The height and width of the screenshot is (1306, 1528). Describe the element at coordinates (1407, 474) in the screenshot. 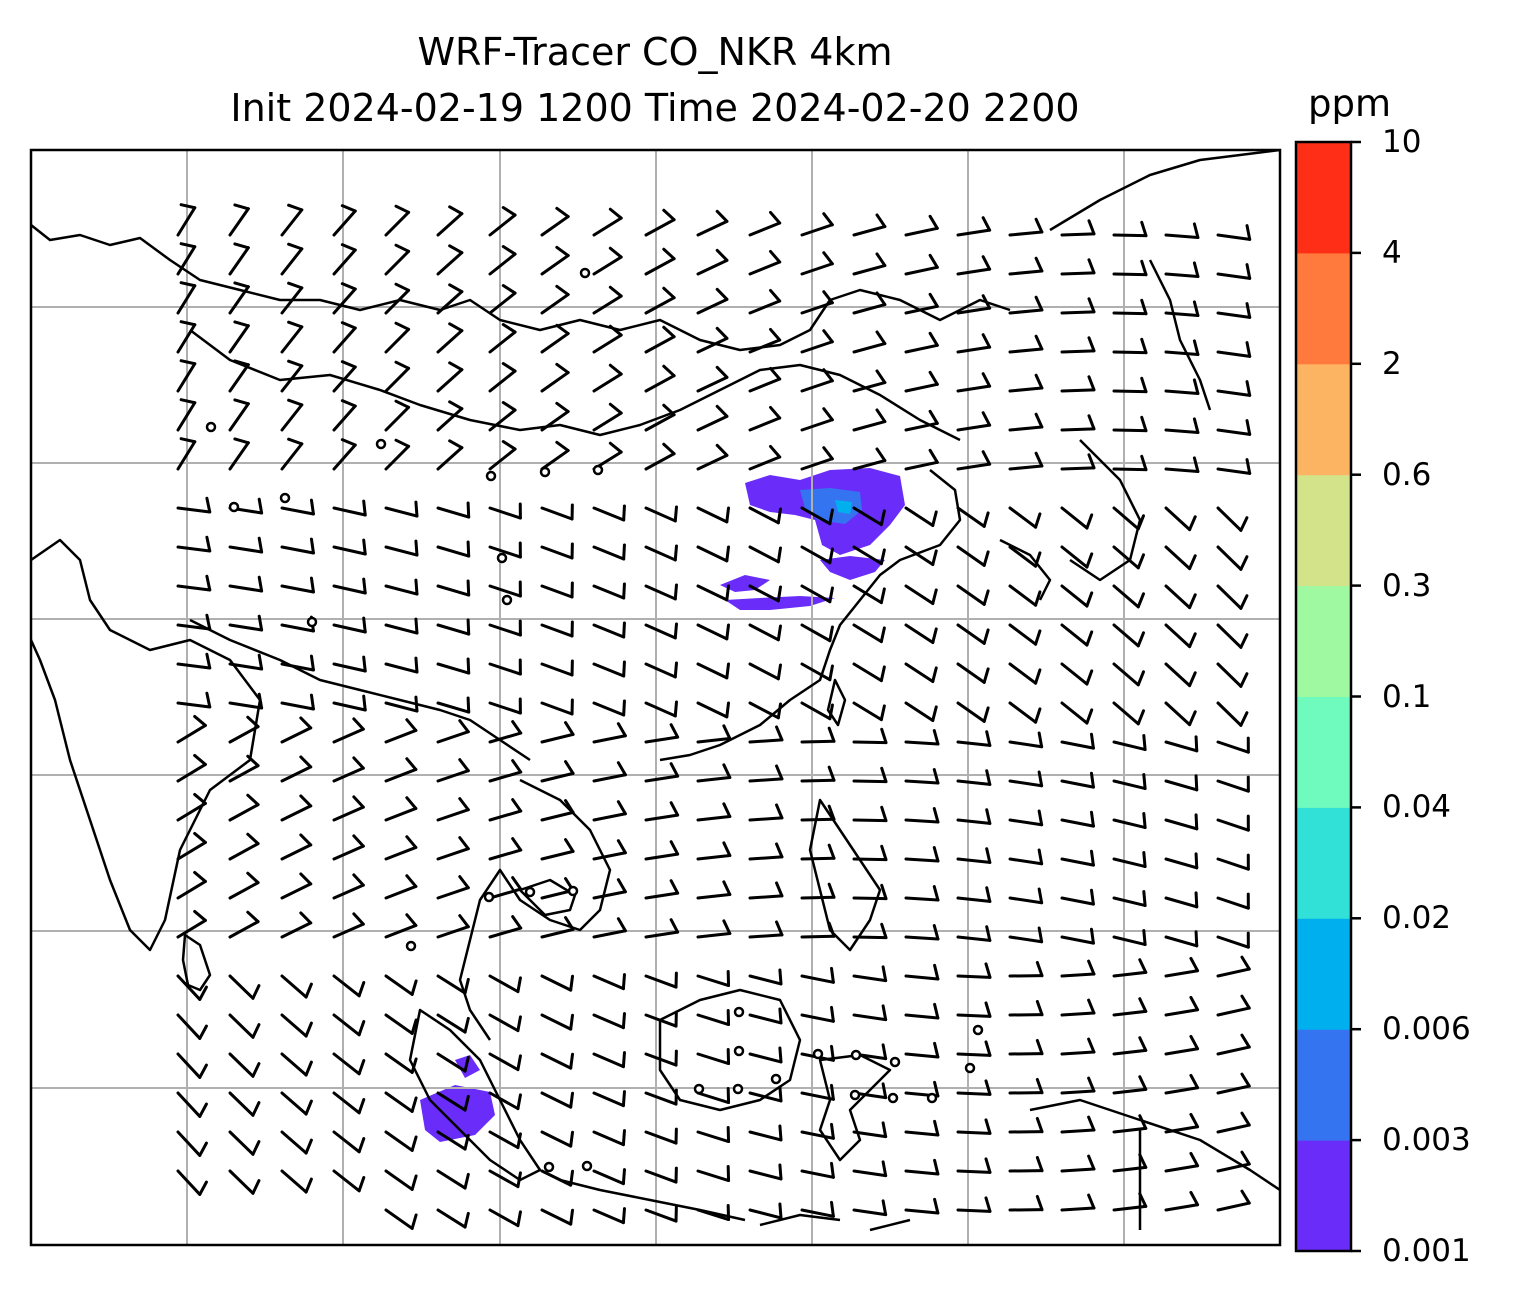

I see `colorbar-tick-label: 0.6` at that location.